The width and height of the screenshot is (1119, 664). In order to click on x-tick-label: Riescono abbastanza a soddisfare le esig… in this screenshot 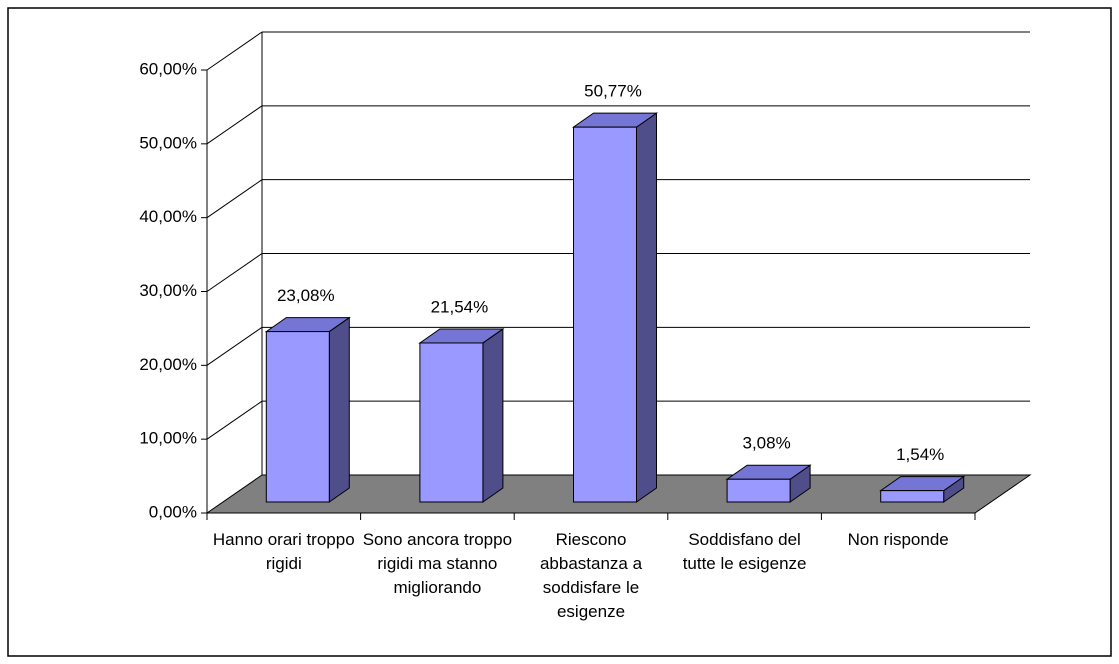, I will do `click(591, 575)`.